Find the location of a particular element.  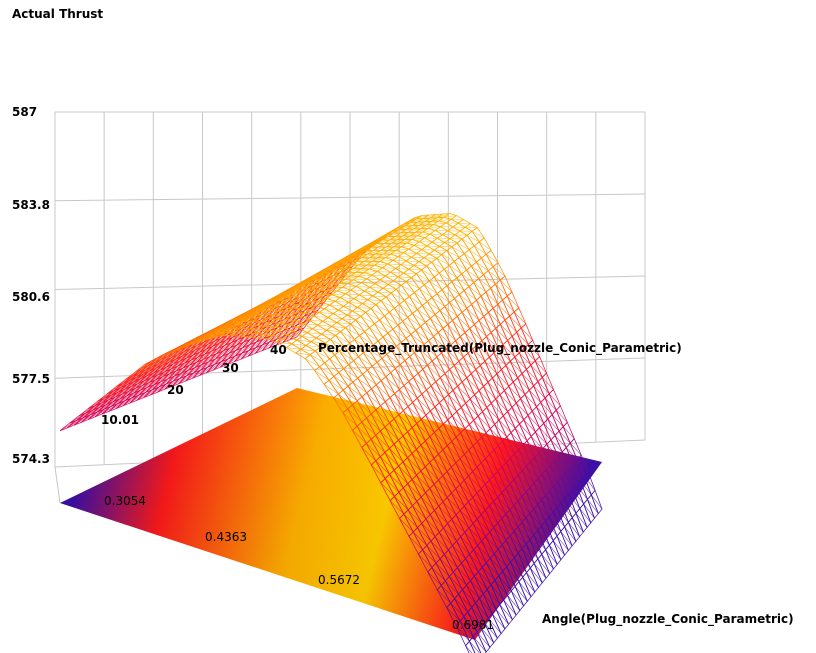

mesh-cell is located at coordinates (475, 644).